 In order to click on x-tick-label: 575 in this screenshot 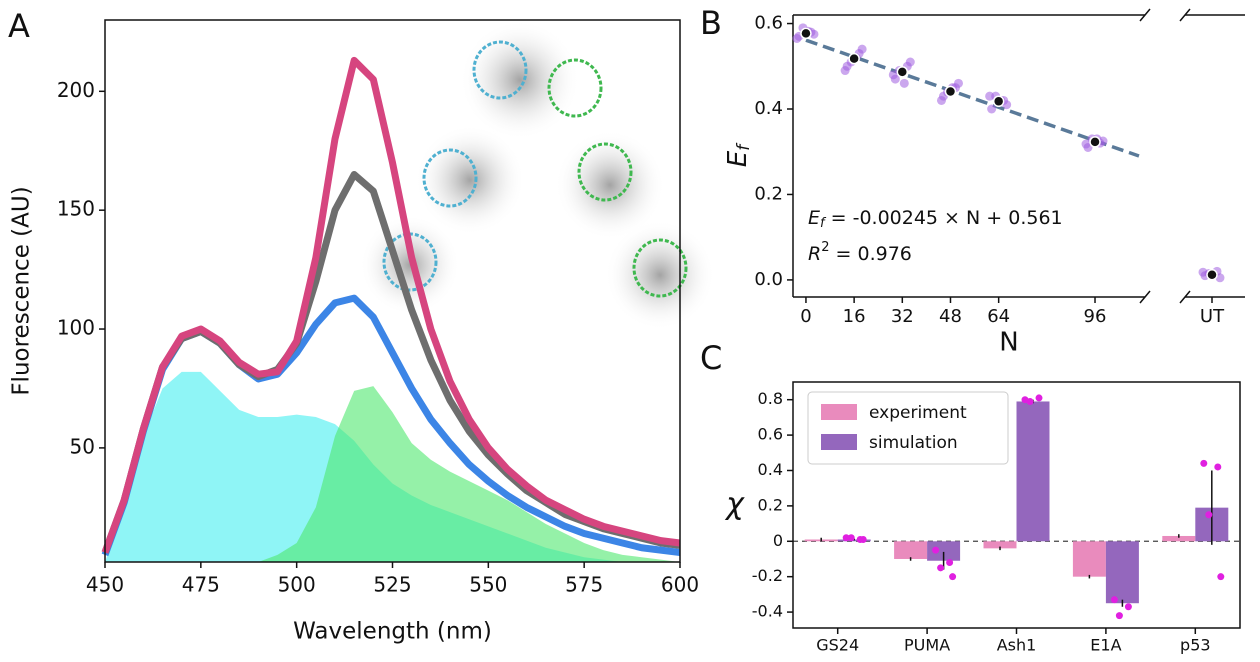, I will do `click(584, 585)`.